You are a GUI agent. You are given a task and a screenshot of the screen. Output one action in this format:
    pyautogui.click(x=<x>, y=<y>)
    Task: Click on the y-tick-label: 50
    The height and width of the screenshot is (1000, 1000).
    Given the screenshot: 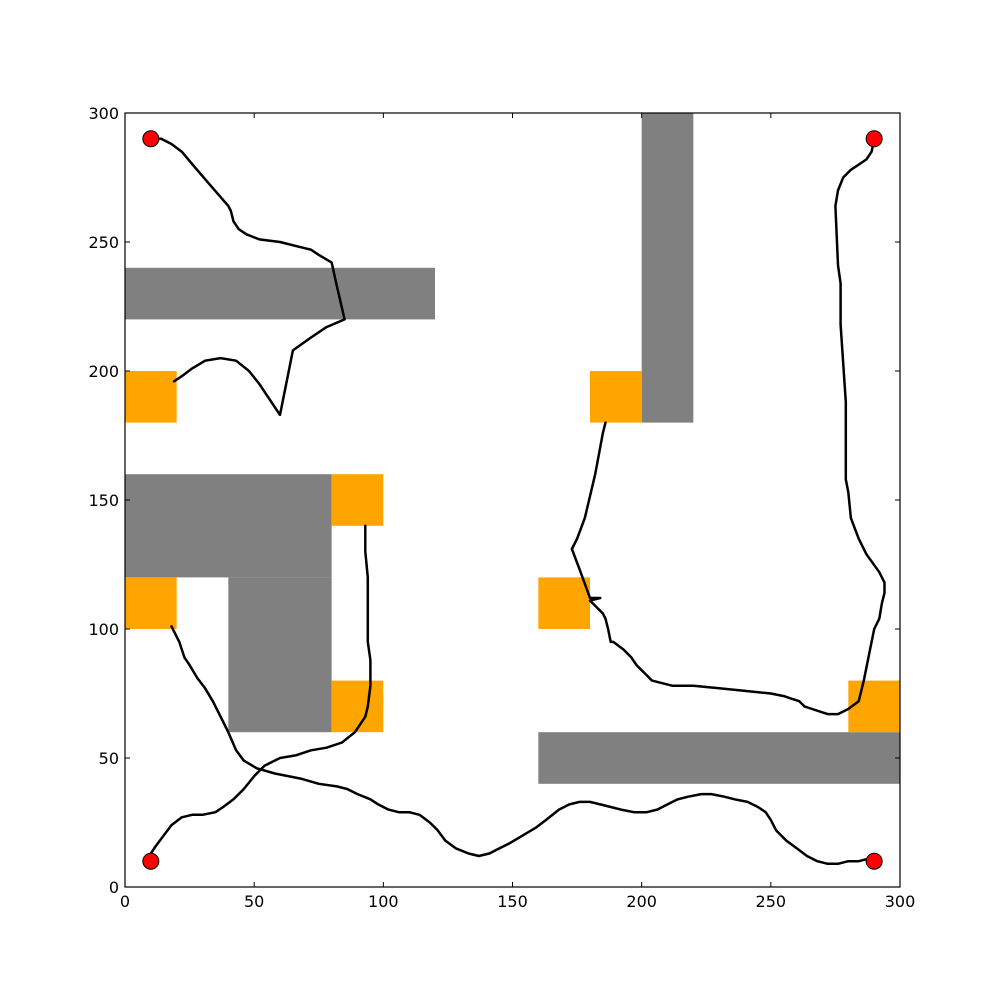 What is the action you would take?
    pyautogui.click(x=109, y=758)
    